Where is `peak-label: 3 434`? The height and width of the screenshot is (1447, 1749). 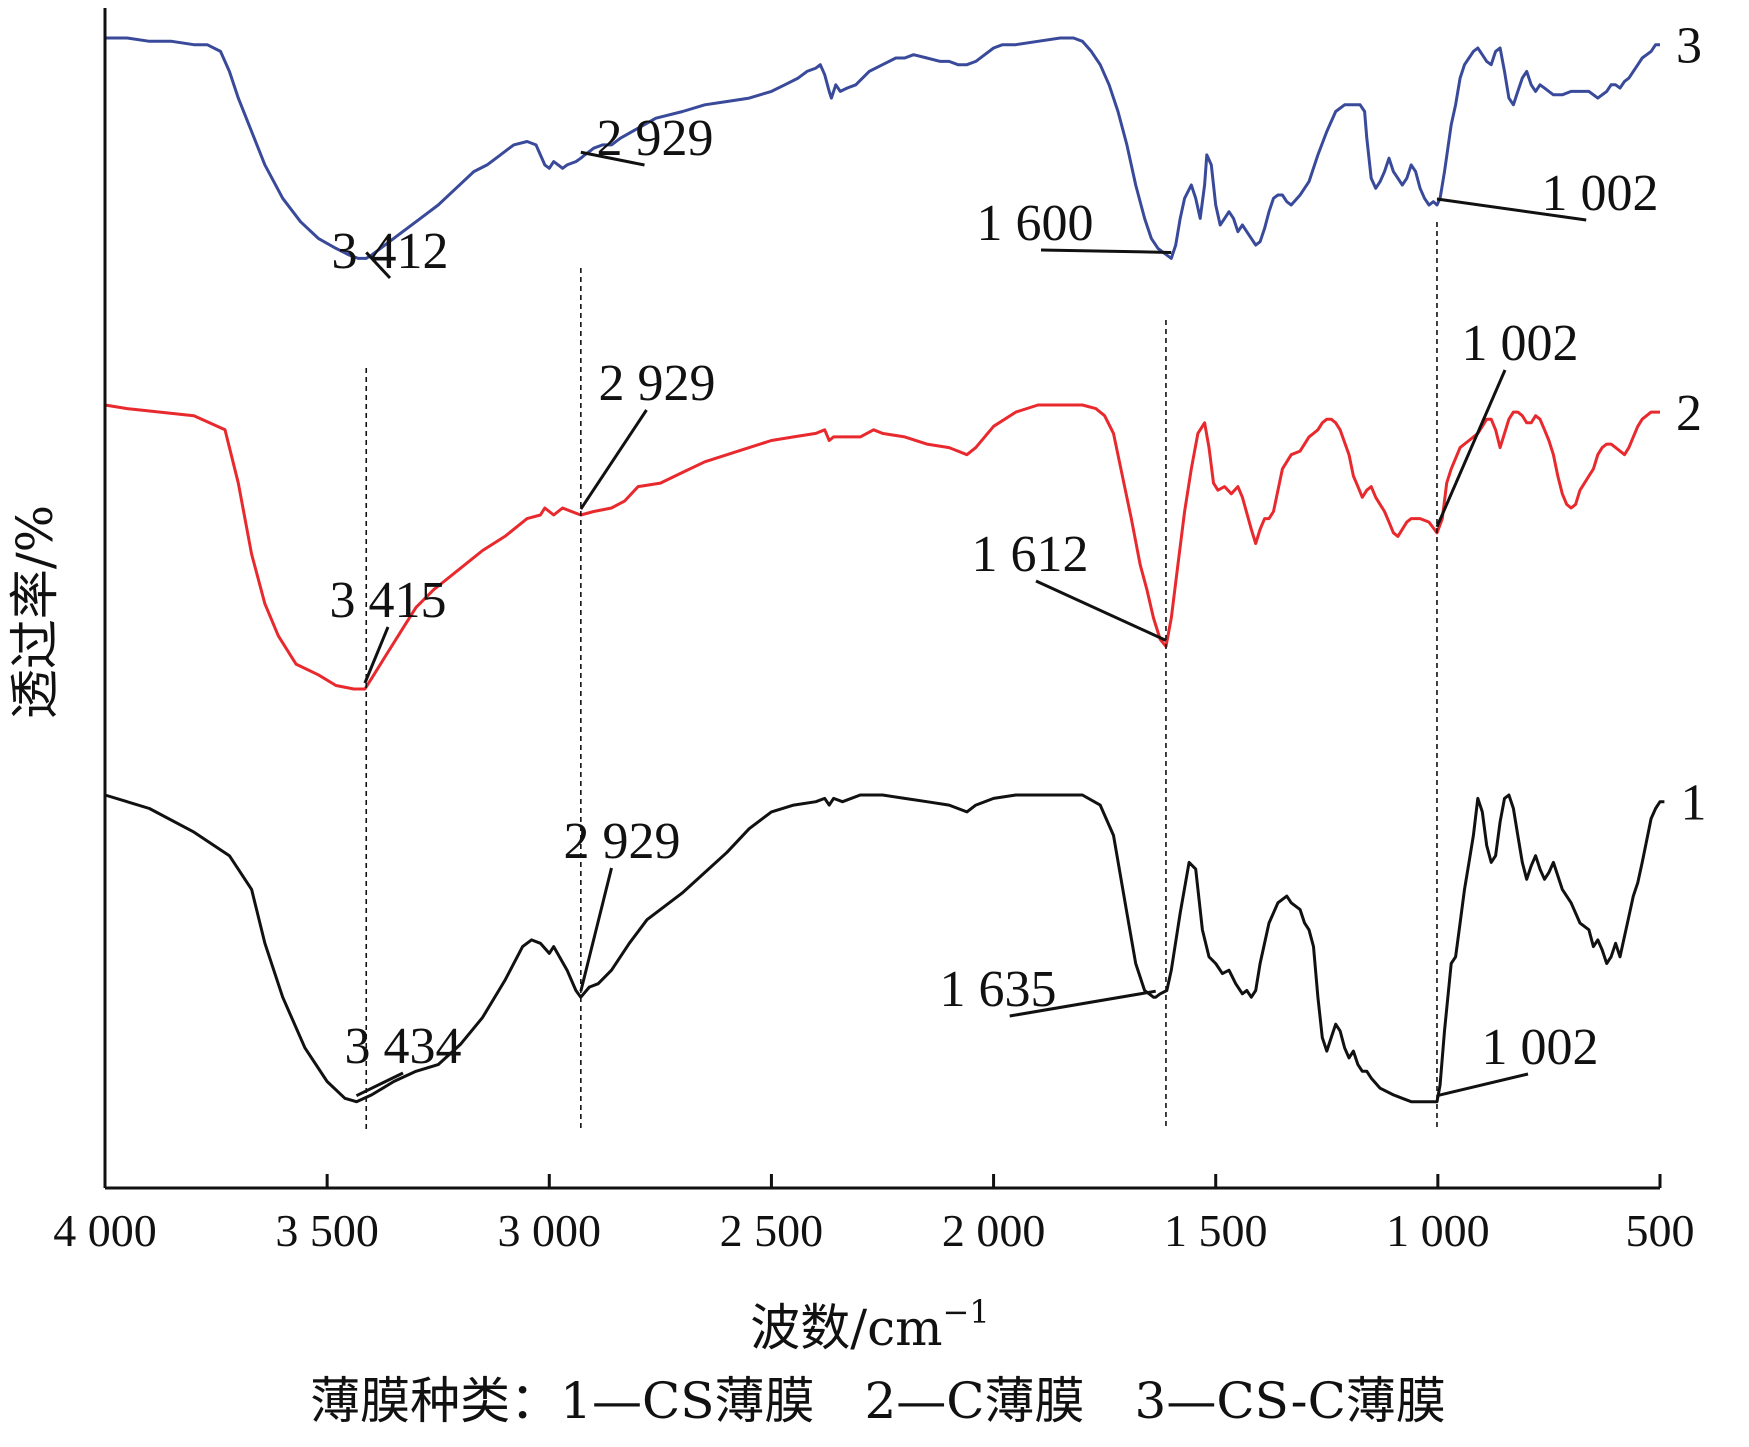 peak-label: 3 434 is located at coordinates (403, 1046).